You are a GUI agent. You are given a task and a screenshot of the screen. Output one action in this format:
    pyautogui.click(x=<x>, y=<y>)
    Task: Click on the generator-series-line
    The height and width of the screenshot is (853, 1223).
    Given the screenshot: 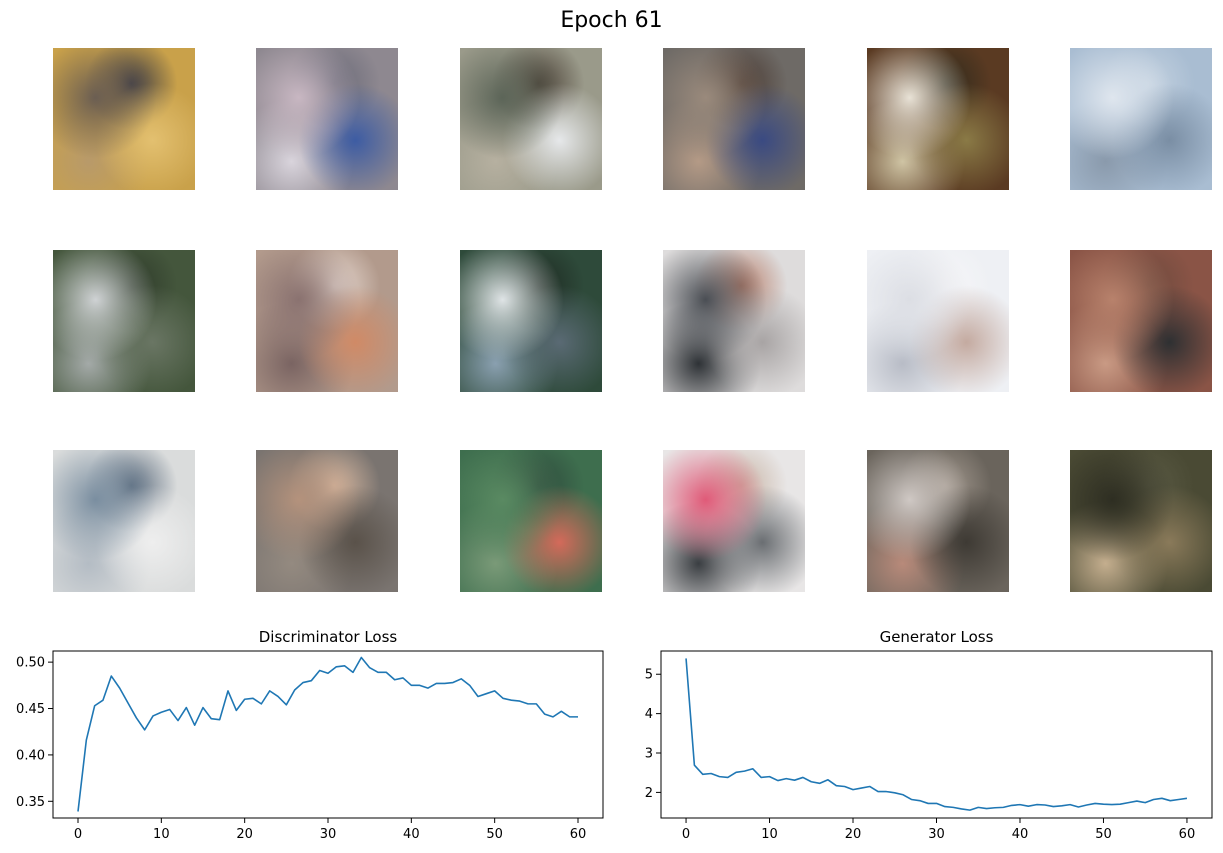 What is the action you would take?
    pyautogui.click(x=936, y=734)
    